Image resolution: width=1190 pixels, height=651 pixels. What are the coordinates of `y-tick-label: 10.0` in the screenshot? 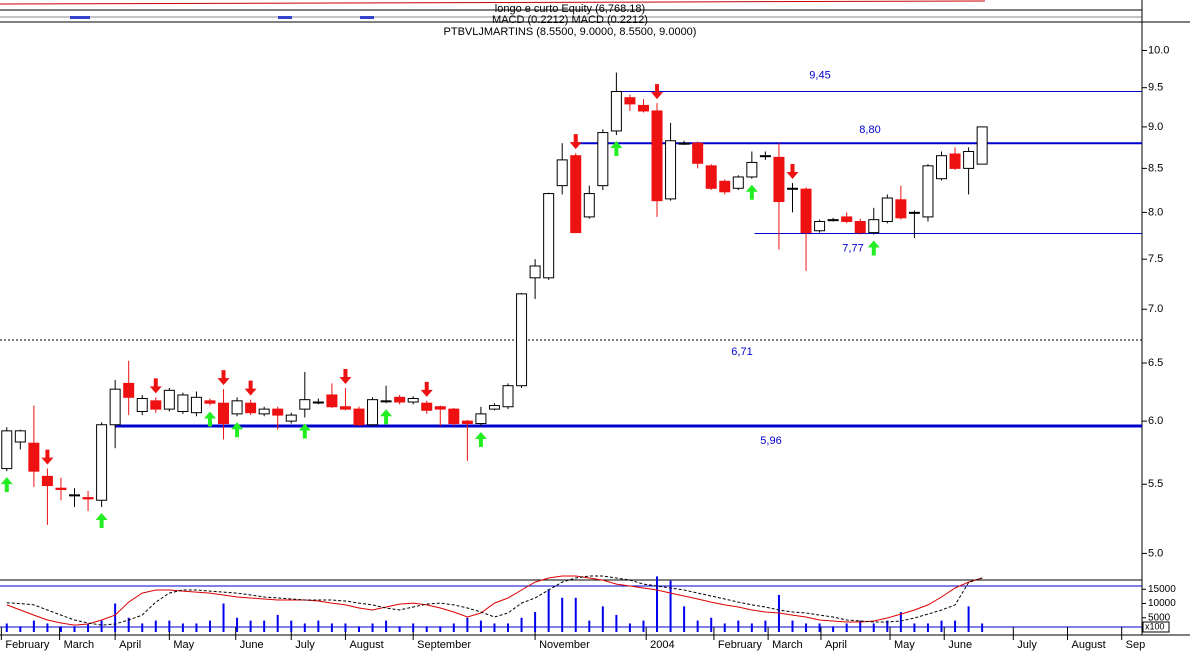 It's located at (1158, 50).